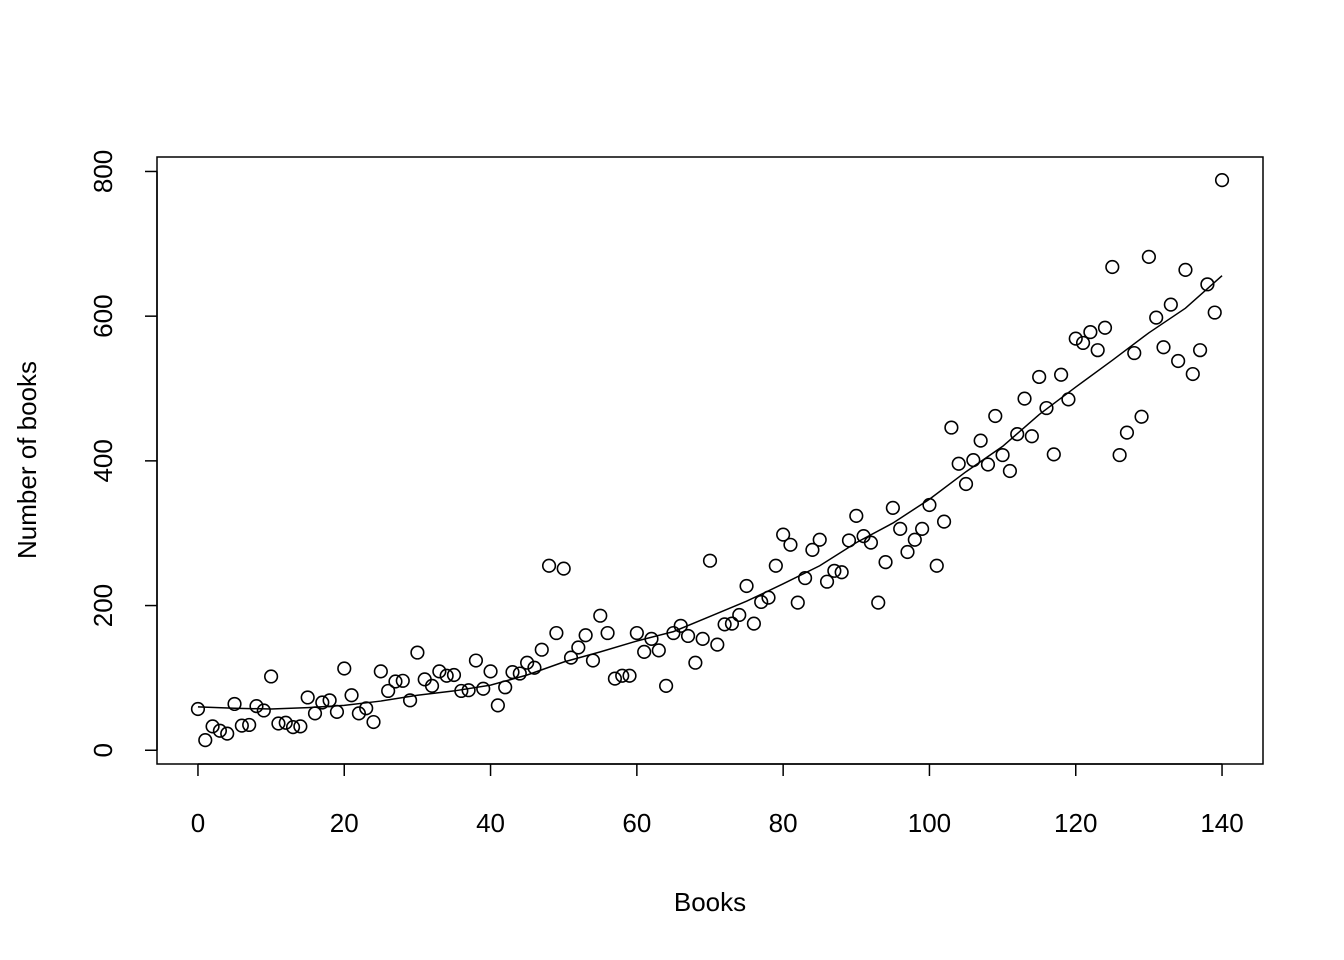  Describe the element at coordinates (103, 315) in the screenshot. I see `y-tick-label-3: 600` at that location.